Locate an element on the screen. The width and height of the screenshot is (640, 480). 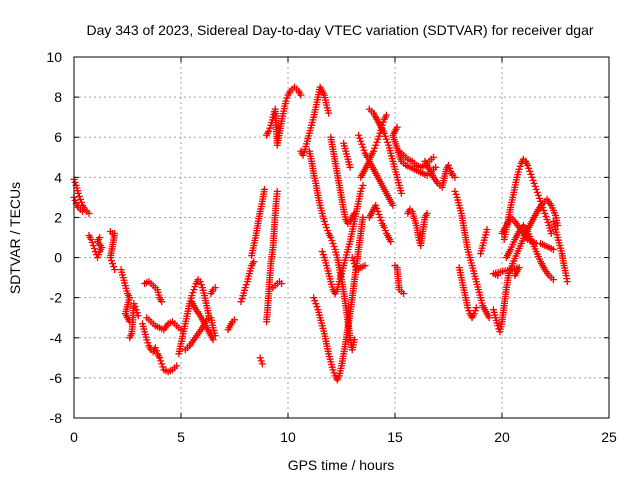
data-point-sat-an is located at coordinates (567, 282).